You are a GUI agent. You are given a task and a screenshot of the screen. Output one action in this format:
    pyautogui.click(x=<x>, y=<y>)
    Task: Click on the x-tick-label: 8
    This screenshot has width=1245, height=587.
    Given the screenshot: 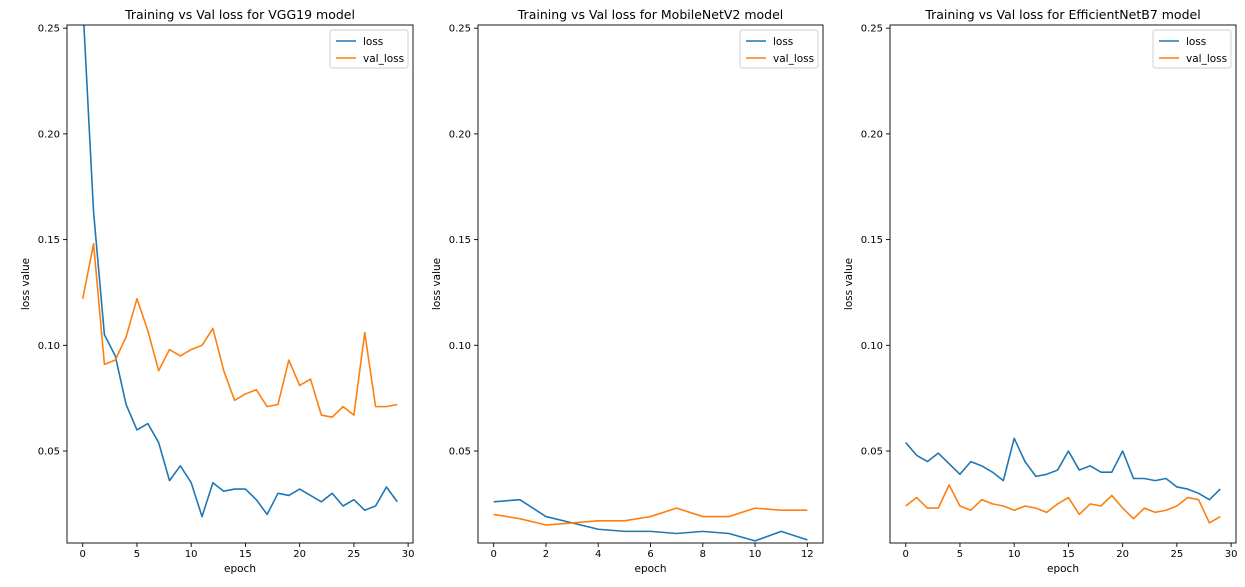 What is the action you would take?
    pyautogui.click(x=703, y=554)
    